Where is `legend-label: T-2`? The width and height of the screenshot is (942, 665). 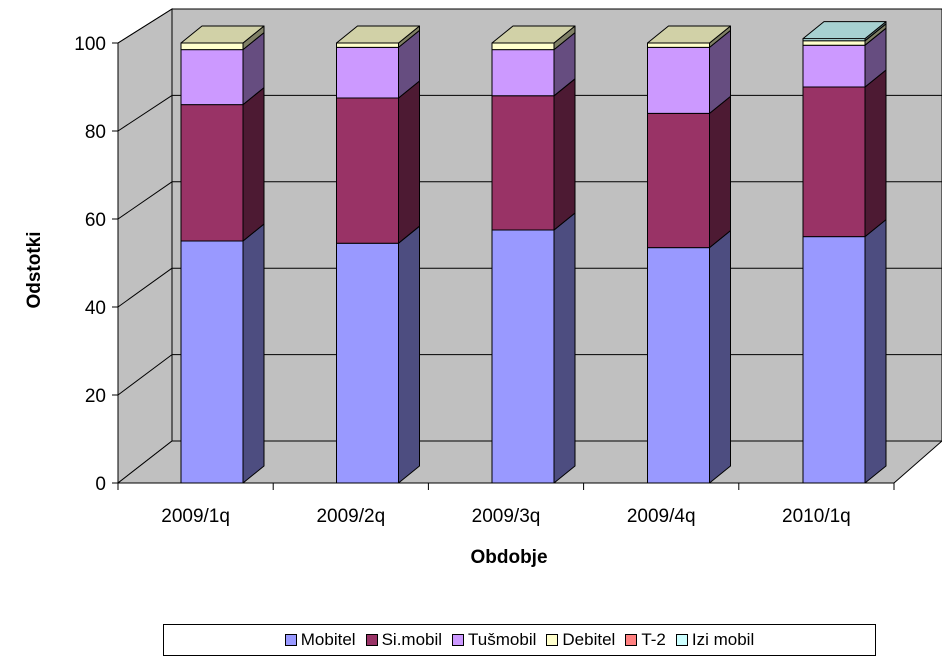 legend-label: T-2 is located at coordinates (653, 639).